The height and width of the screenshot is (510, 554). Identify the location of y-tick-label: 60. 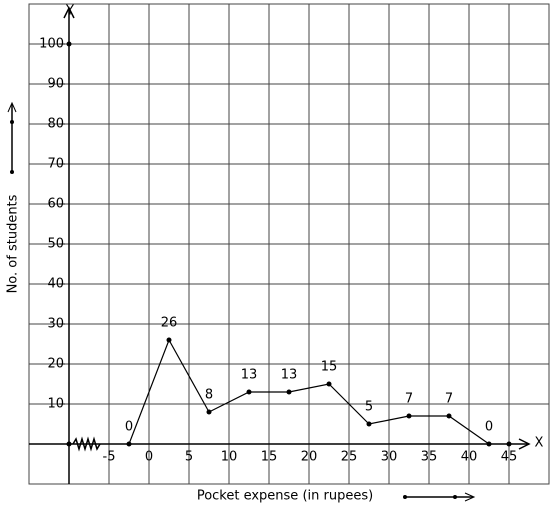
(55, 204).